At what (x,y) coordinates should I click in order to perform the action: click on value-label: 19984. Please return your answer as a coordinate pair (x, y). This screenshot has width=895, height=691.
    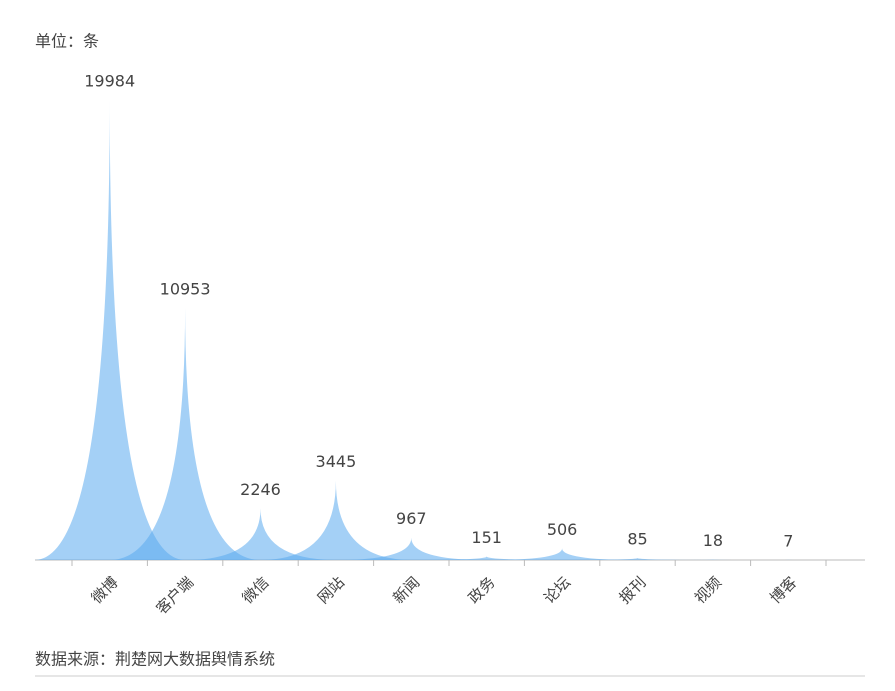
    Looking at the image, I should click on (109, 81).